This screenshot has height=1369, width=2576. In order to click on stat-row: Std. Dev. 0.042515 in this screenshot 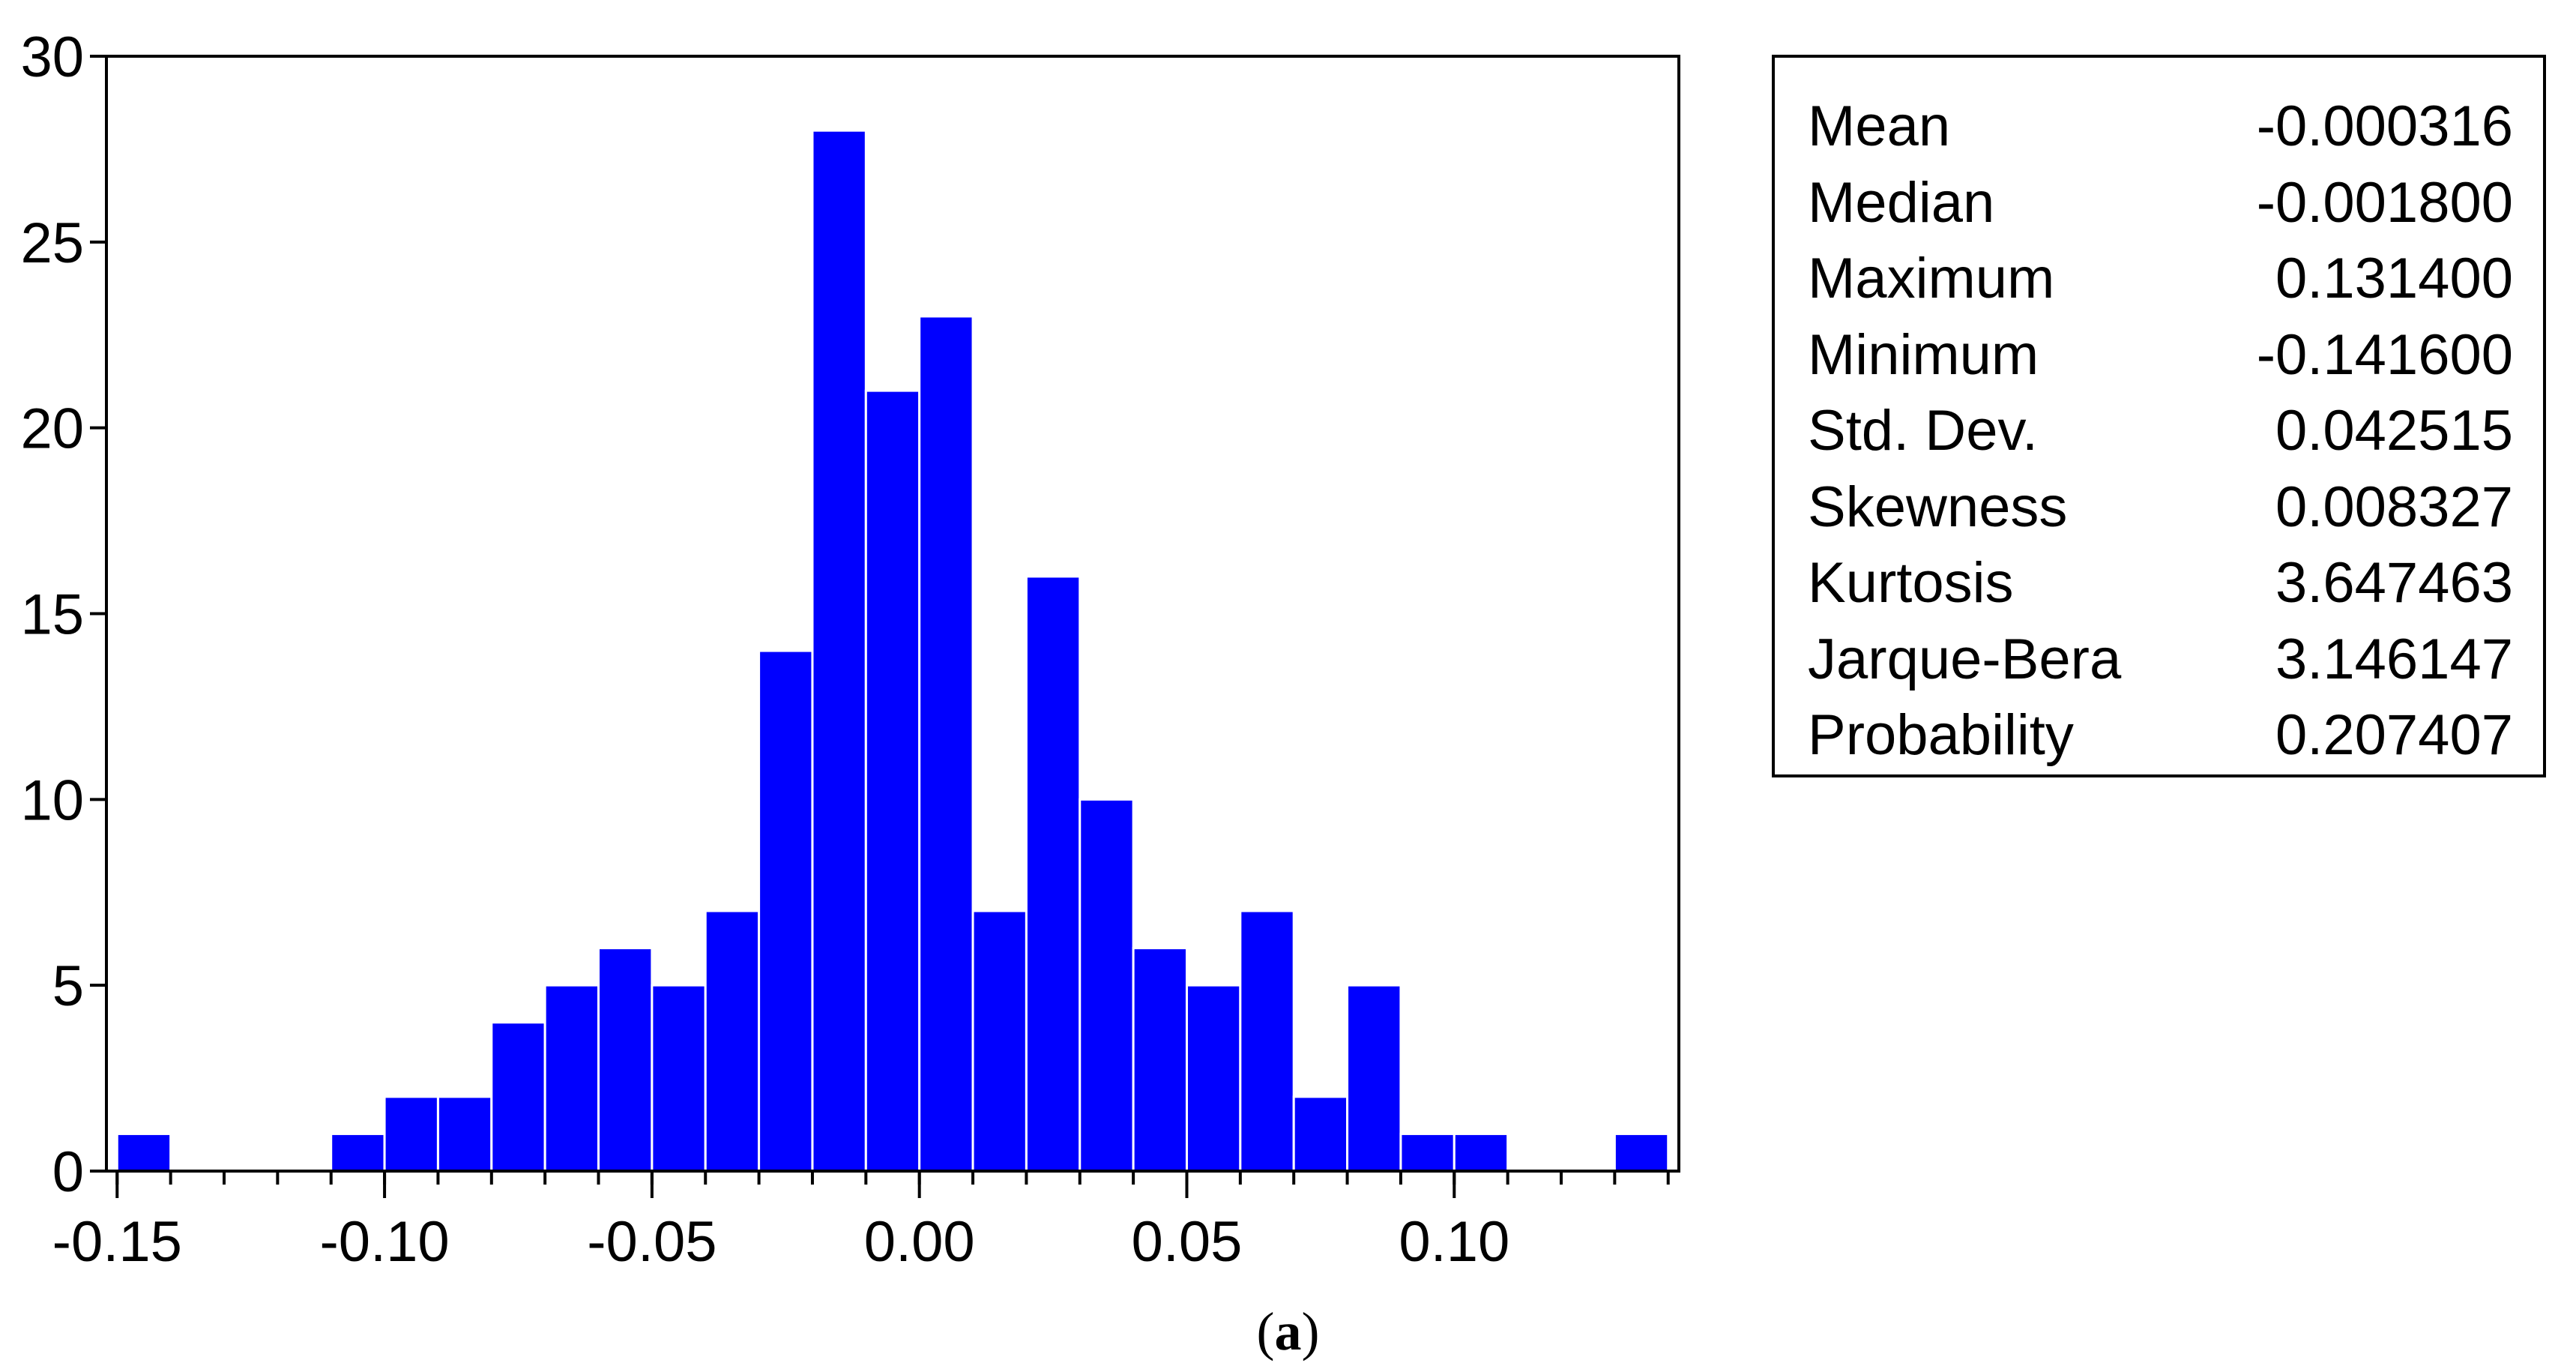, I will do `click(2160, 431)`.